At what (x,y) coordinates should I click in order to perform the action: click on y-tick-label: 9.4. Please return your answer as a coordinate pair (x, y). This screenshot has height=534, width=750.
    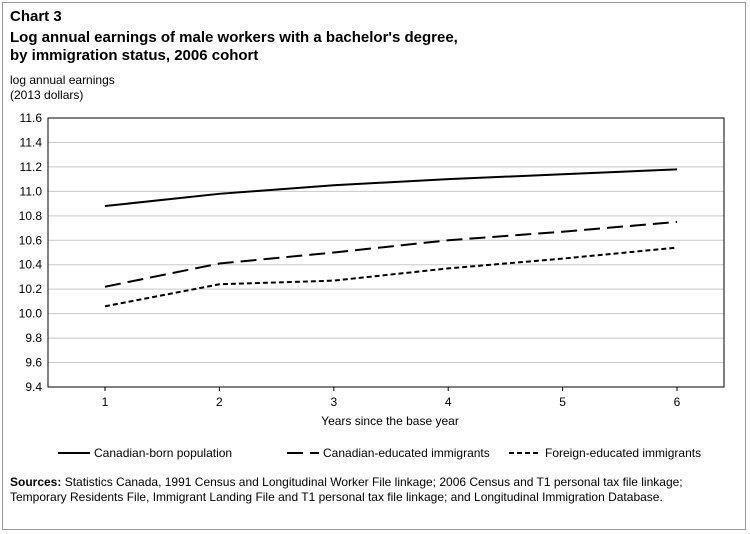
    Looking at the image, I should click on (33, 387).